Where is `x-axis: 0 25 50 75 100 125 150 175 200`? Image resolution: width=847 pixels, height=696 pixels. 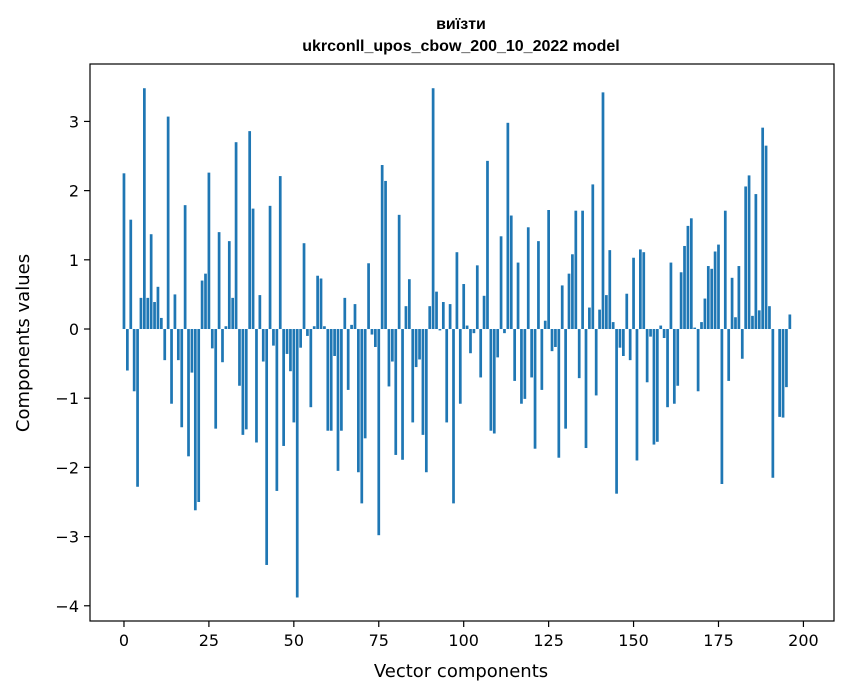 x-axis: 0 25 50 75 100 125 150 175 200 is located at coordinates (469, 635).